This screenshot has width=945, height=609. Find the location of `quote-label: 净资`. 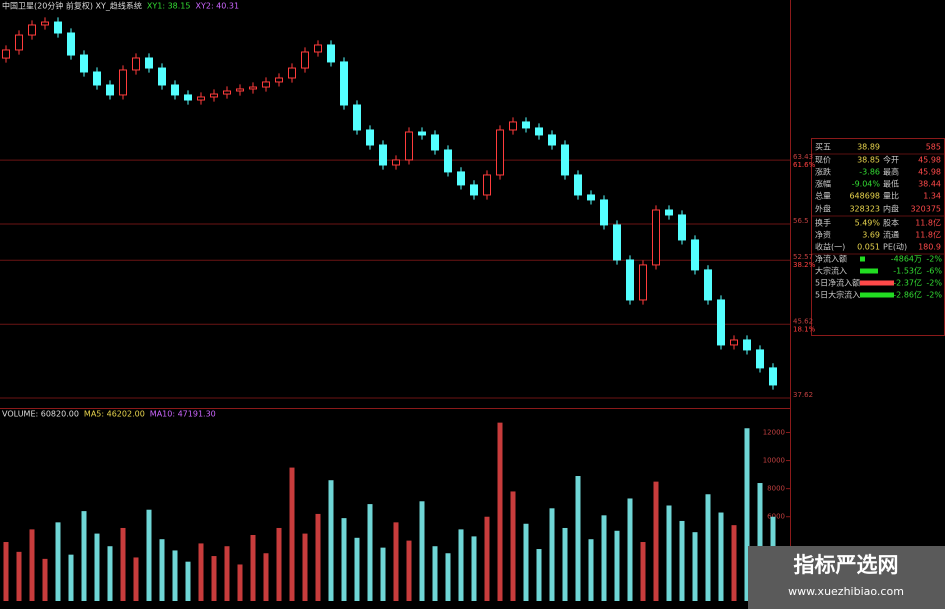

quote-label: 净资 is located at coordinates (823, 235).